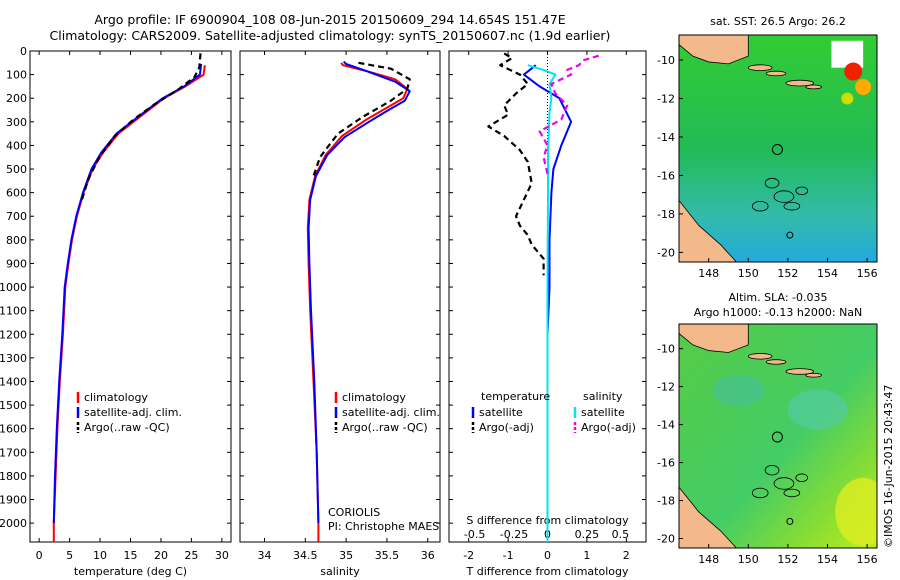 Image resolution: width=900 pixels, height=580 pixels. I want to click on salinity-xlabel: salinity, so click(340, 571).